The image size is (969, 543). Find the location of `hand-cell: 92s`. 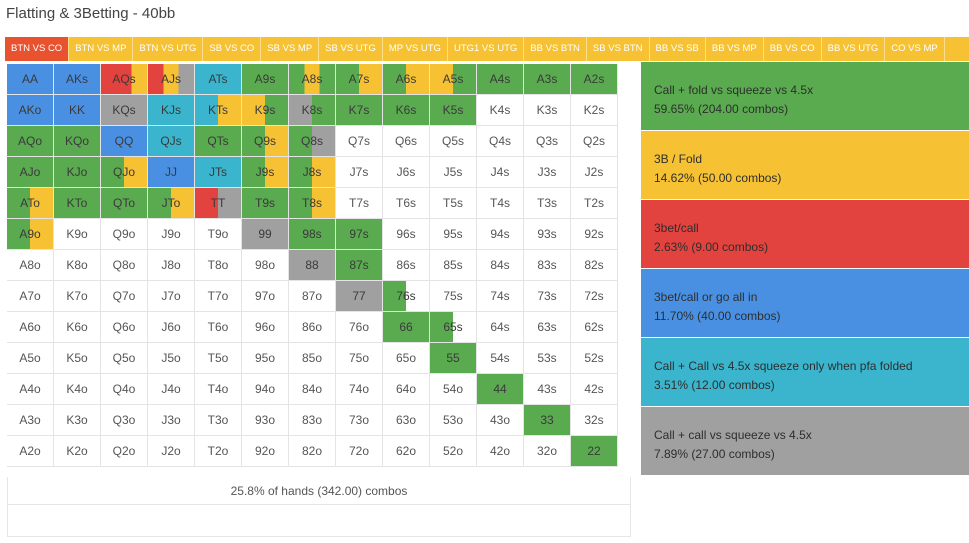

hand-cell: 92s is located at coordinates (594, 234).